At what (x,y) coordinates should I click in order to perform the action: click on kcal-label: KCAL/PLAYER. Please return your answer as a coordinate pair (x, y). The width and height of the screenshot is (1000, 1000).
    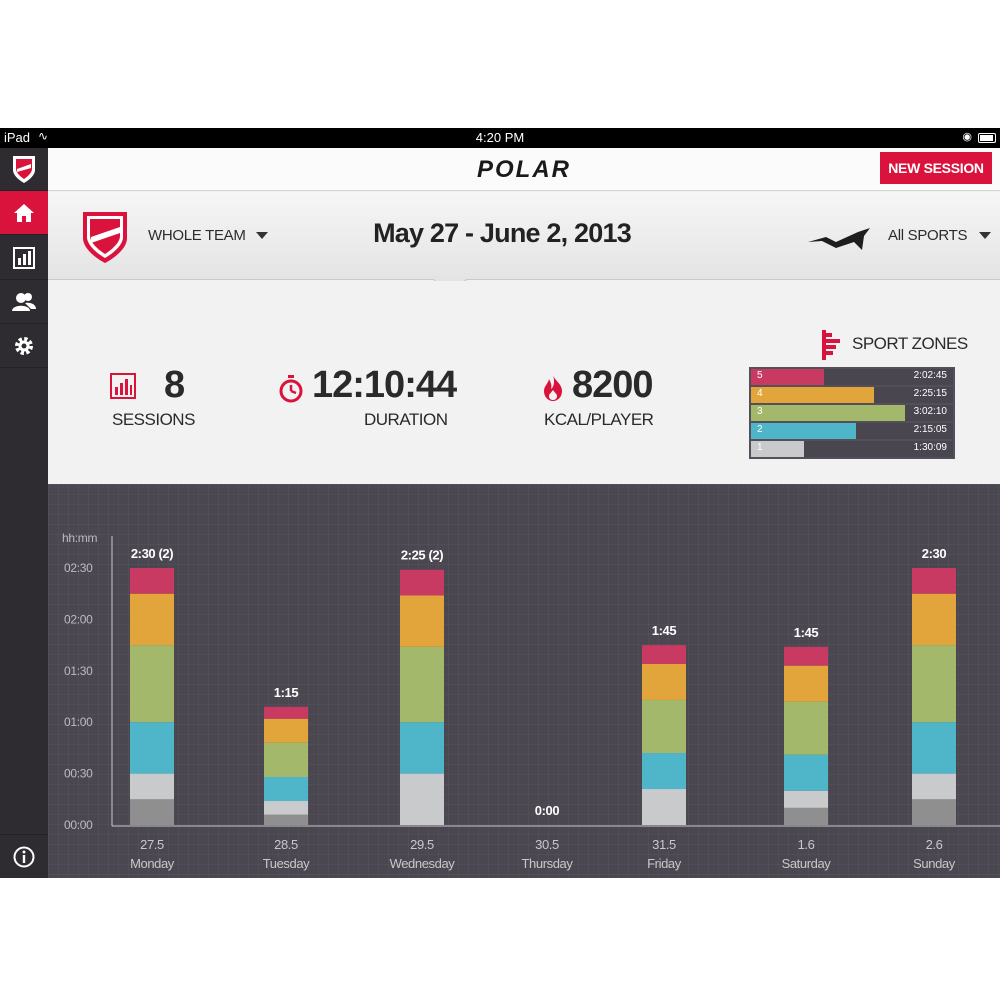
    Looking at the image, I should click on (599, 419).